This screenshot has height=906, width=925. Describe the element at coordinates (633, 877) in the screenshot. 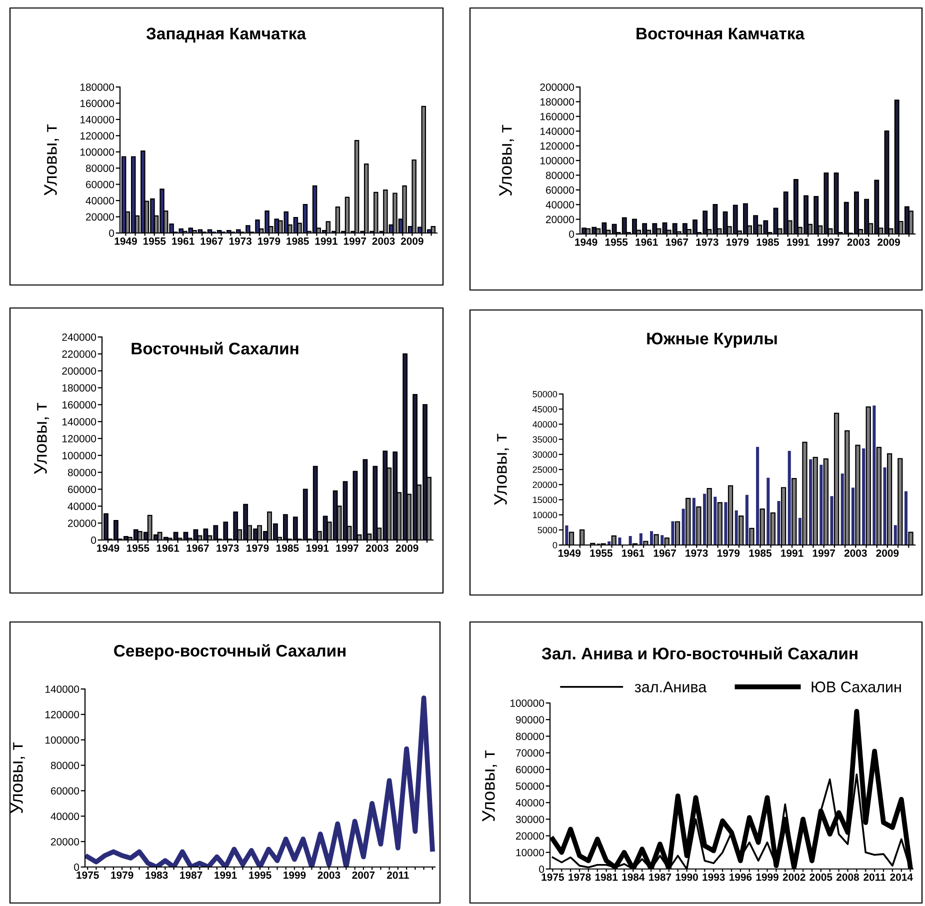

I see `x-tick-label: 1984` at that location.